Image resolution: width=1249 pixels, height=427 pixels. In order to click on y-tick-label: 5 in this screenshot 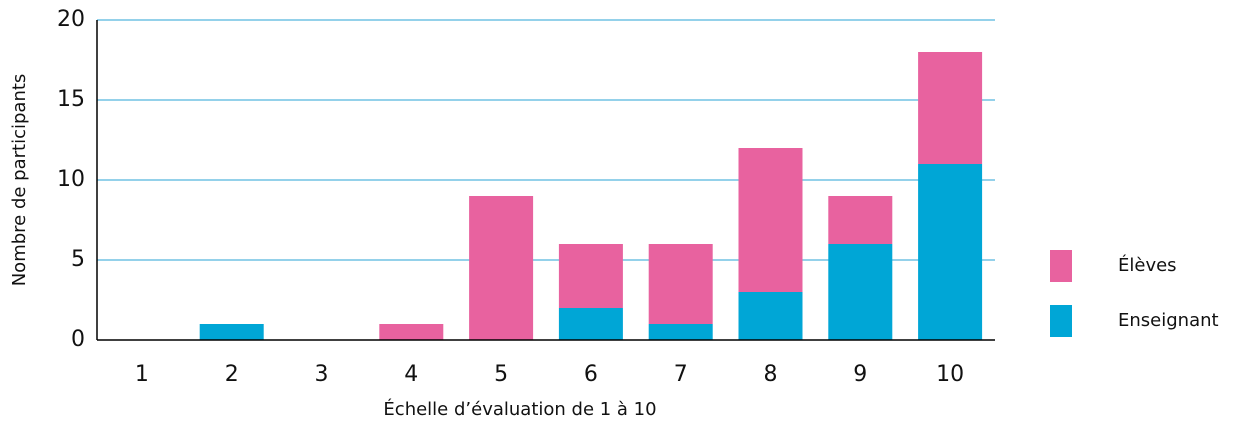, I will do `click(78, 259)`.